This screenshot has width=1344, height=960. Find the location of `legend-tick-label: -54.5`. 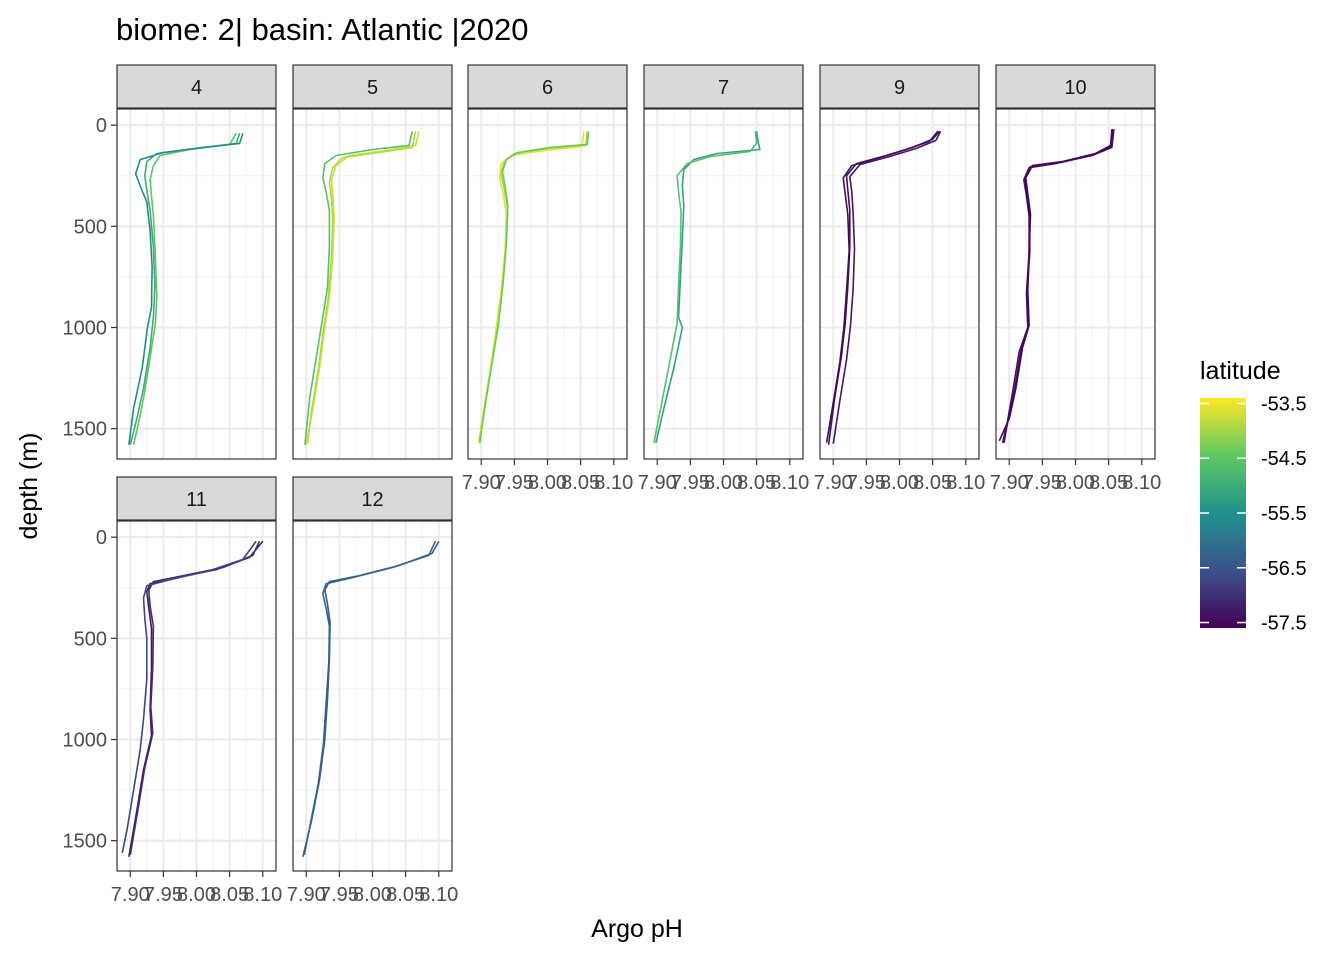

legend-tick-label: -54.5 is located at coordinates (1284, 459).